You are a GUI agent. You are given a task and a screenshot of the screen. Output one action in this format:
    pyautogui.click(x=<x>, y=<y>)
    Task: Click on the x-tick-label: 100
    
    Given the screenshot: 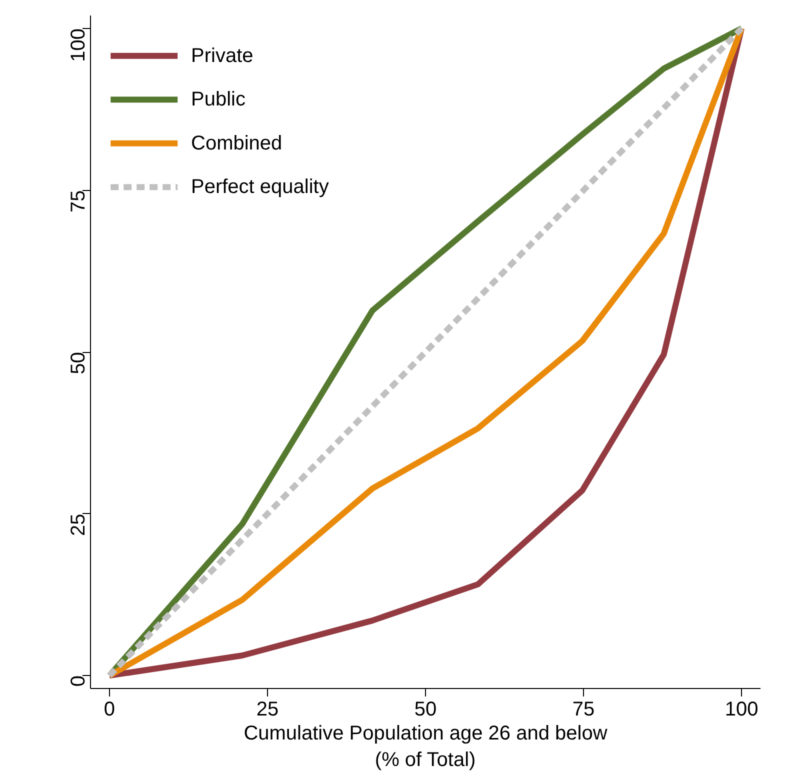 What is the action you would take?
    pyautogui.click(x=741, y=709)
    